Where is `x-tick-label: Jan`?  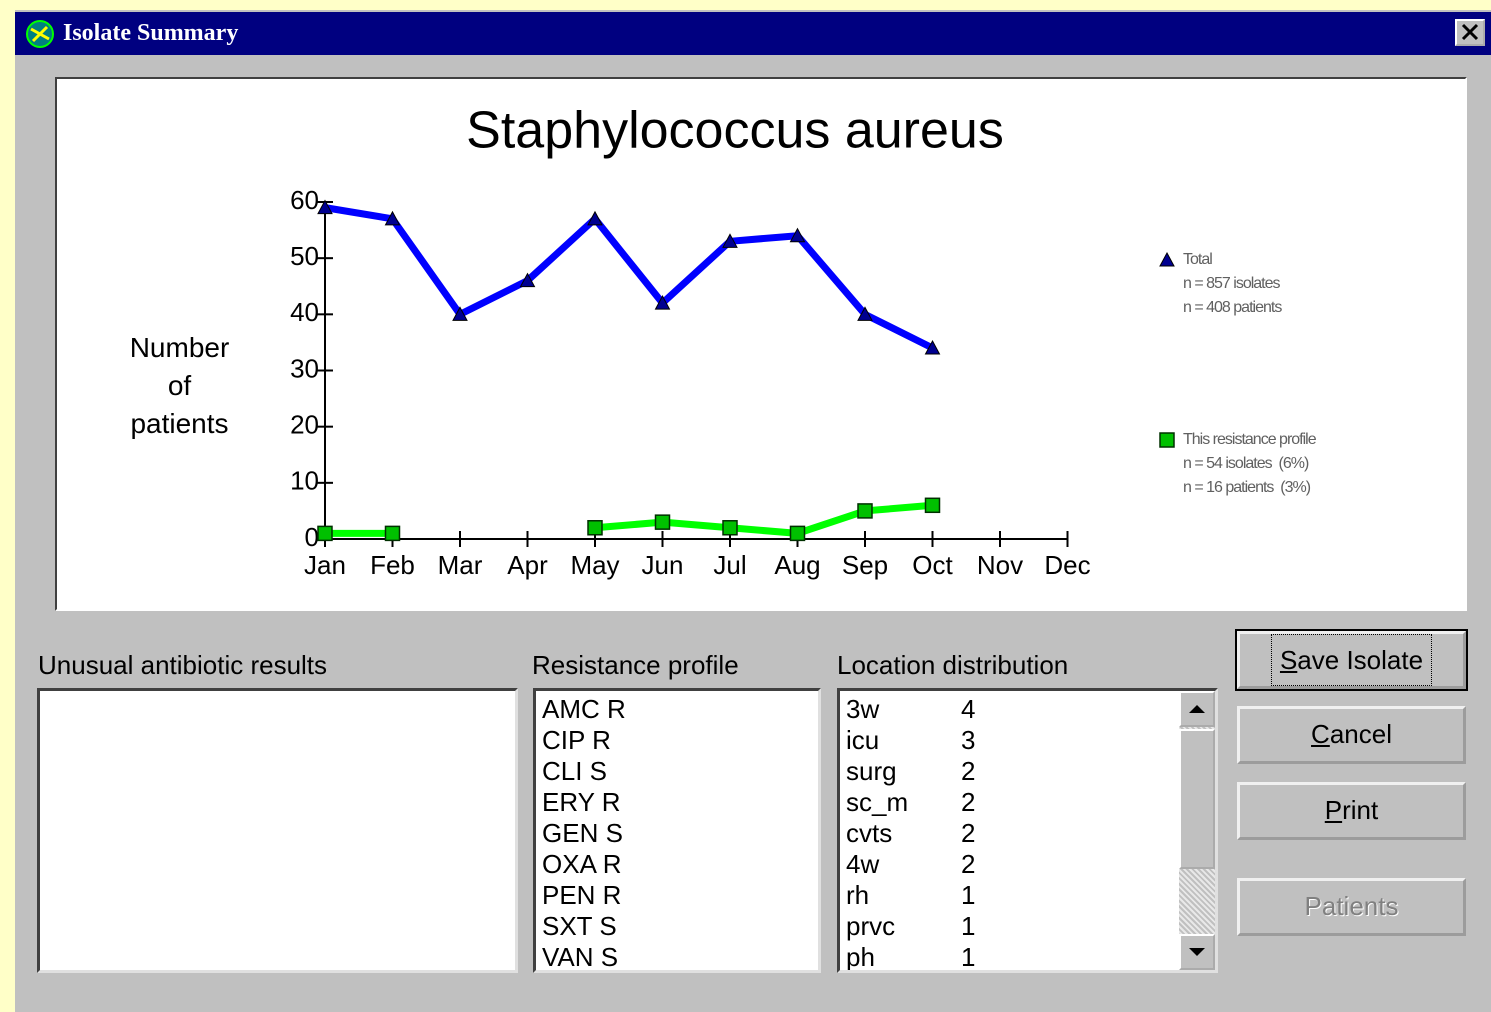
x-tick-label: Jan is located at coordinates (325, 565).